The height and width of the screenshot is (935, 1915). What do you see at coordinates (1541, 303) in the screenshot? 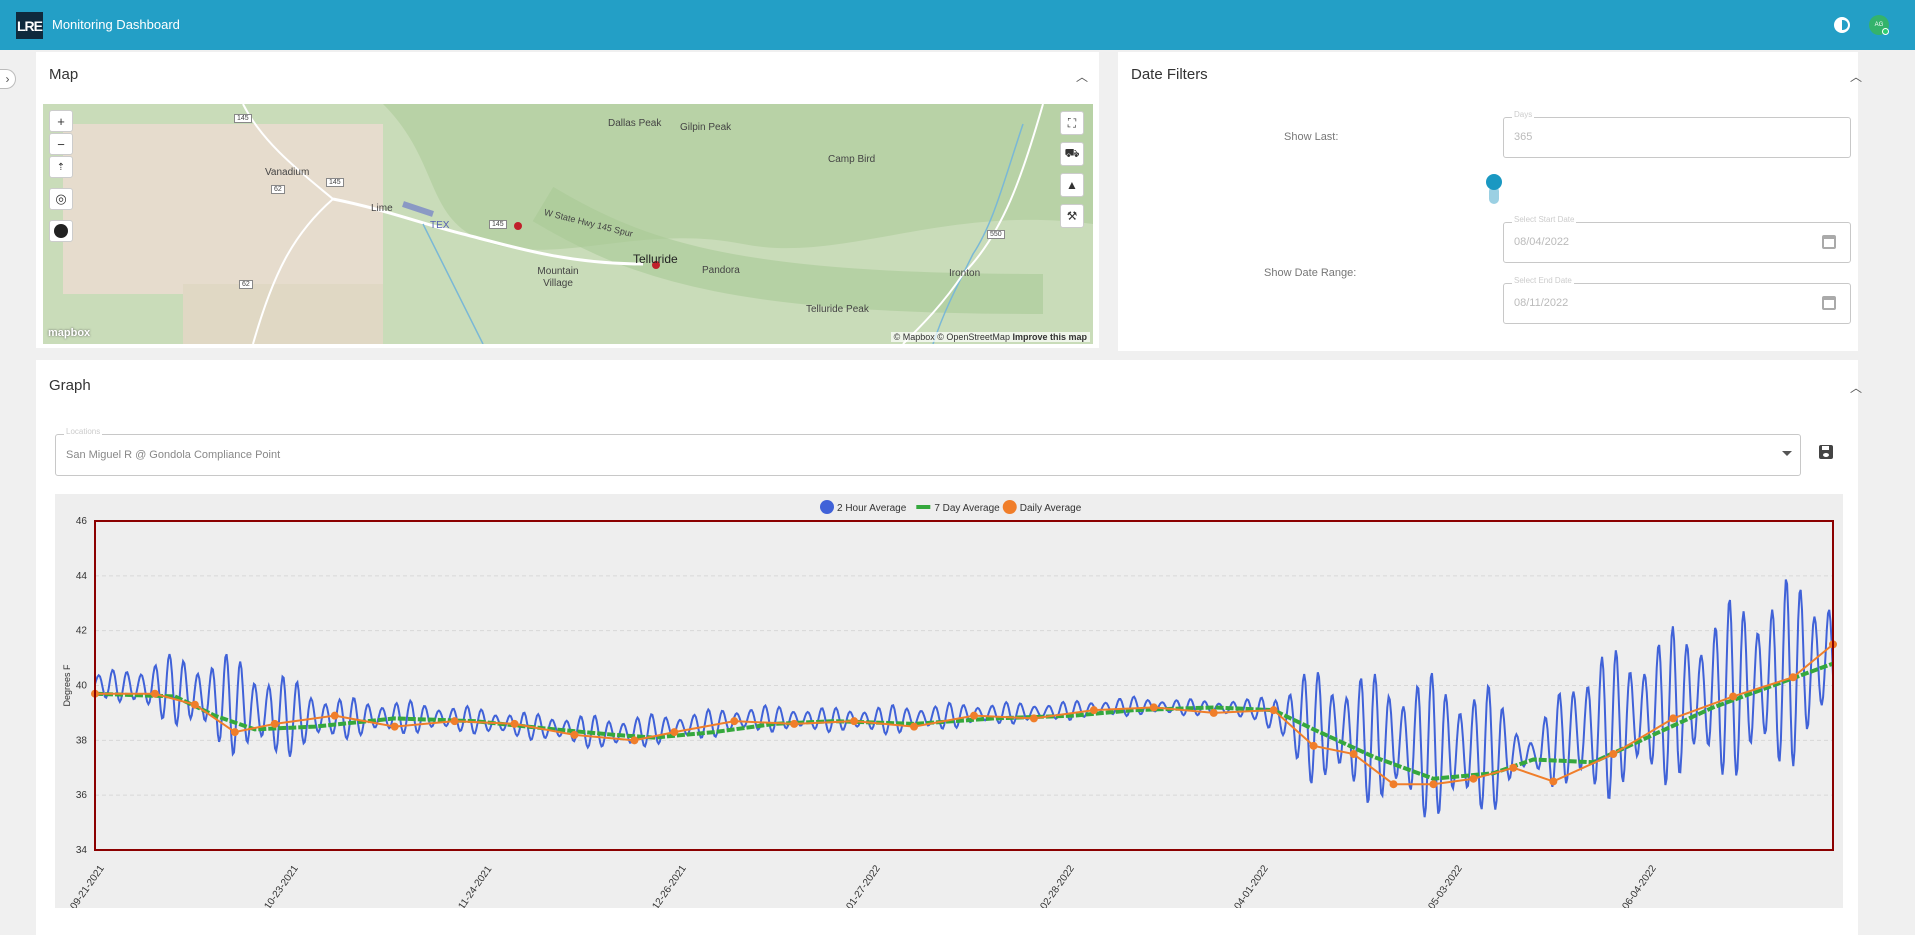
I see `end-date-value: 08/11/2022` at bounding box center [1541, 303].